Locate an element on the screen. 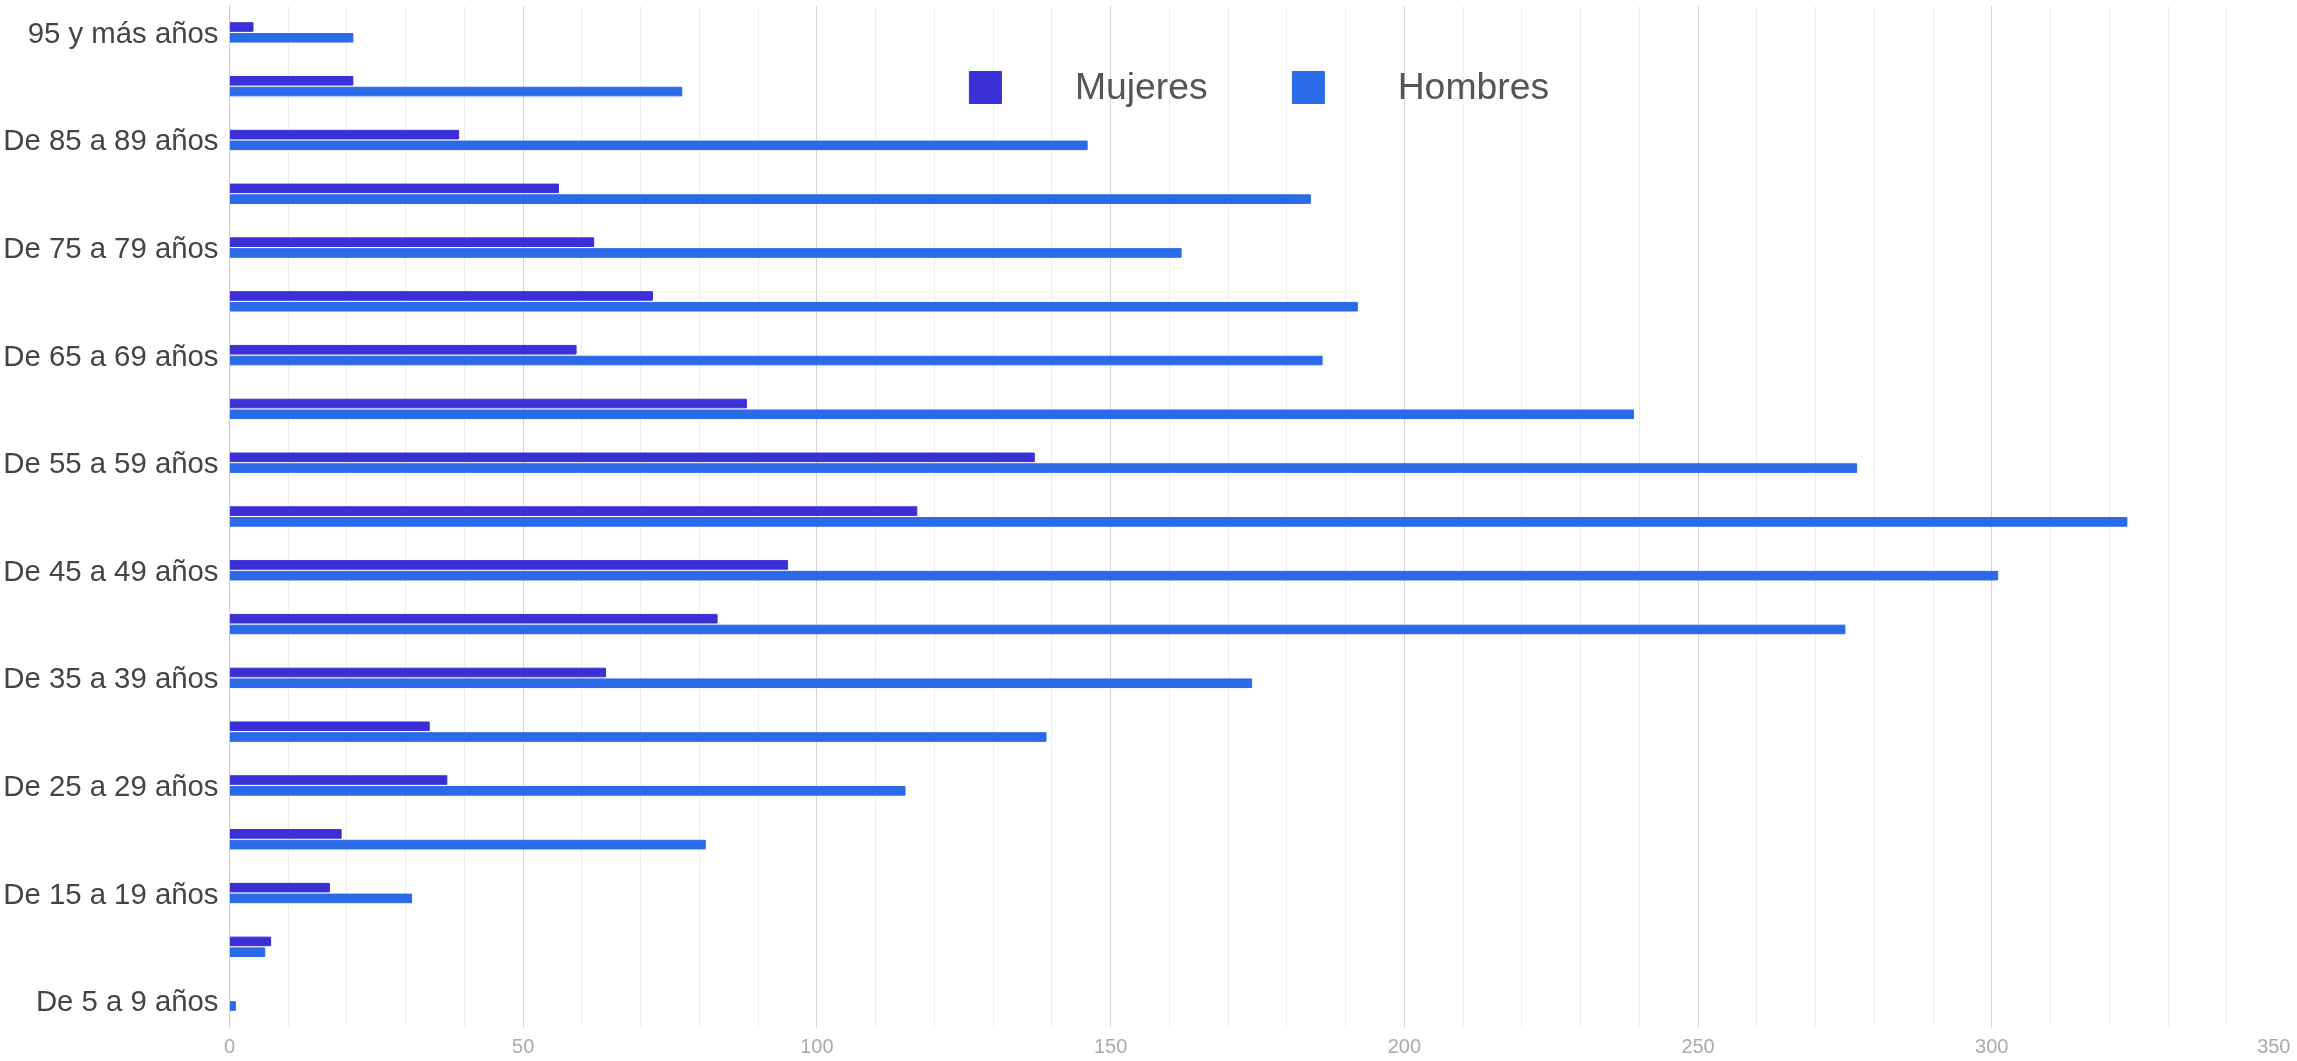  x-tick-label: 350 is located at coordinates (2274, 1045).